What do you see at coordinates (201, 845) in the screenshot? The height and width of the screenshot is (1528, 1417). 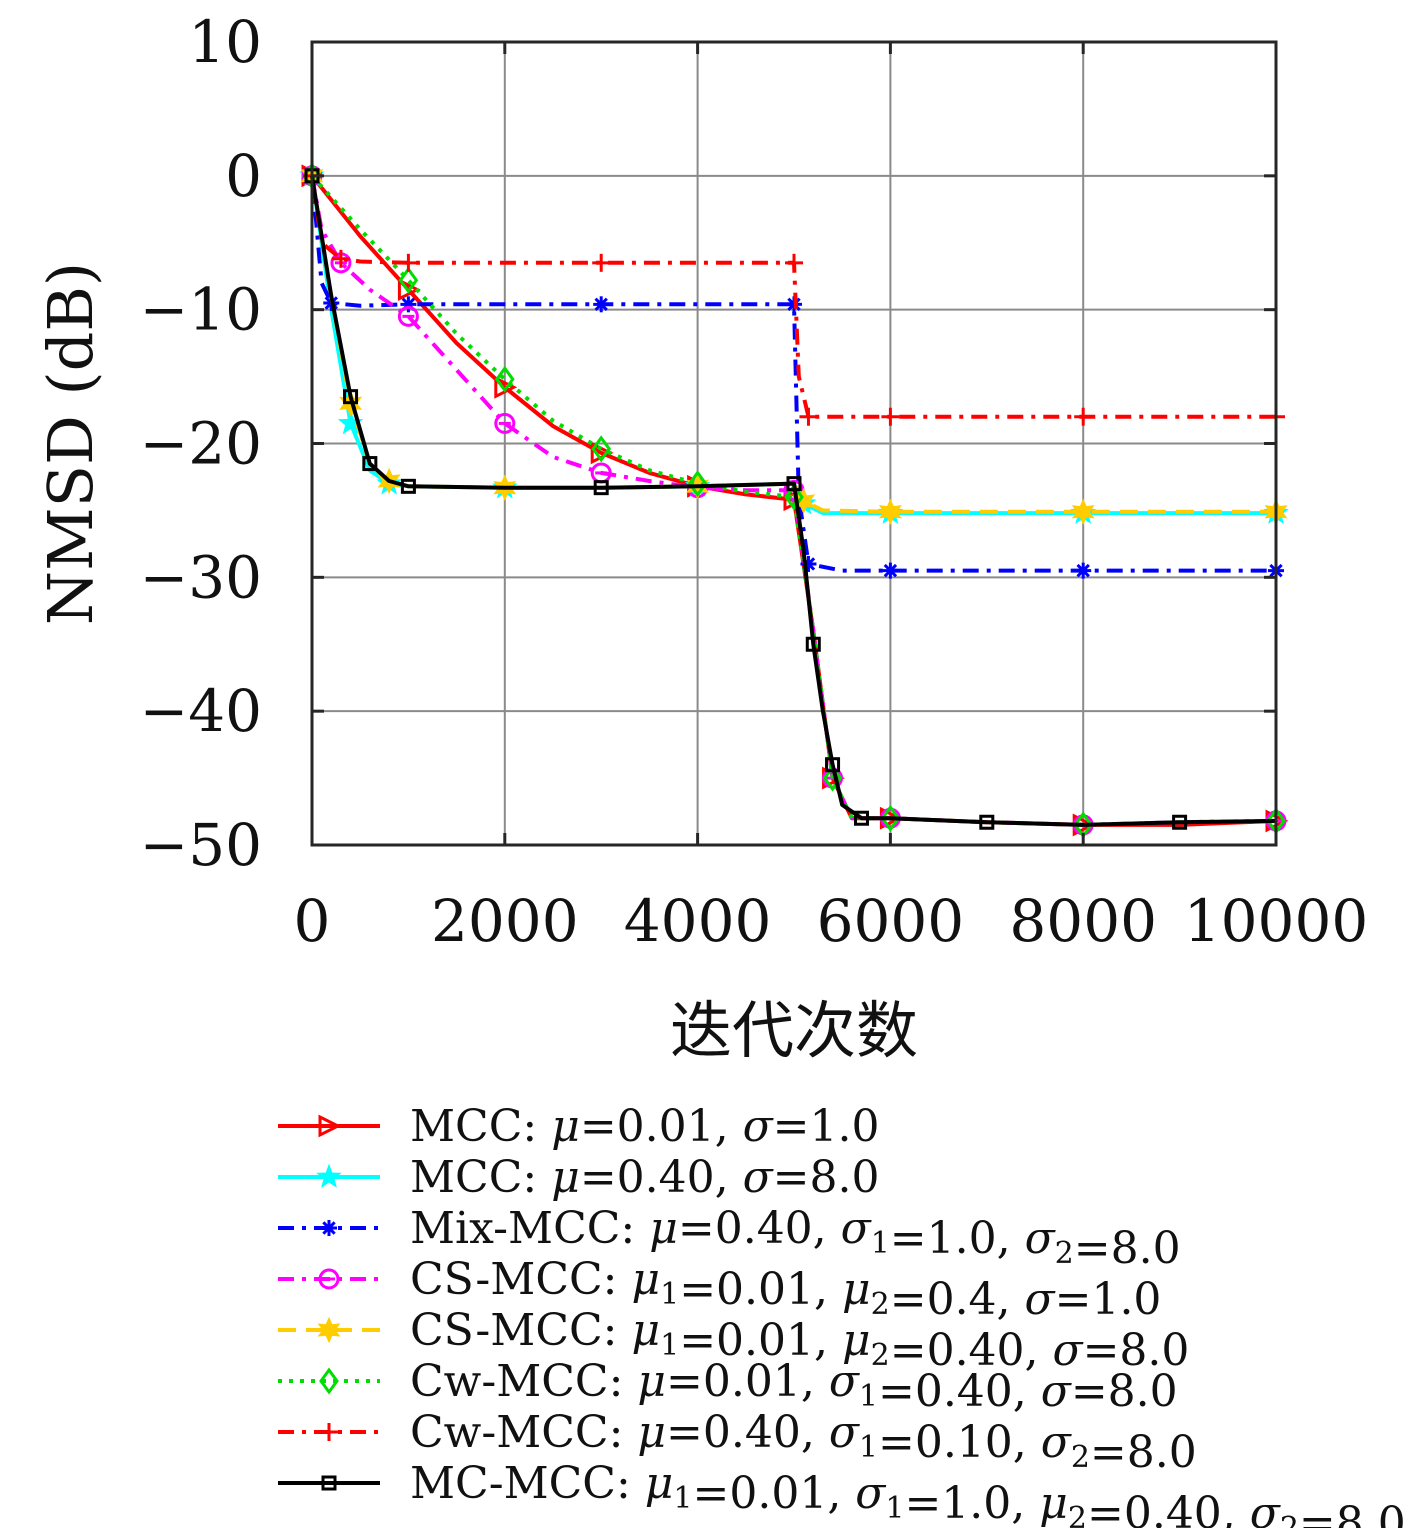 I see `y-tick-label: −50` at bounding box center [201, 845].